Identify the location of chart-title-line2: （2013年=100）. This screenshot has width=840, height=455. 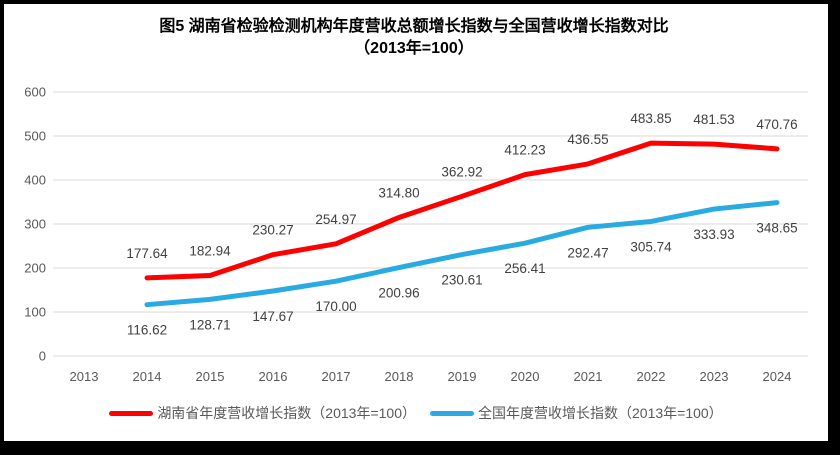
(414, 48).